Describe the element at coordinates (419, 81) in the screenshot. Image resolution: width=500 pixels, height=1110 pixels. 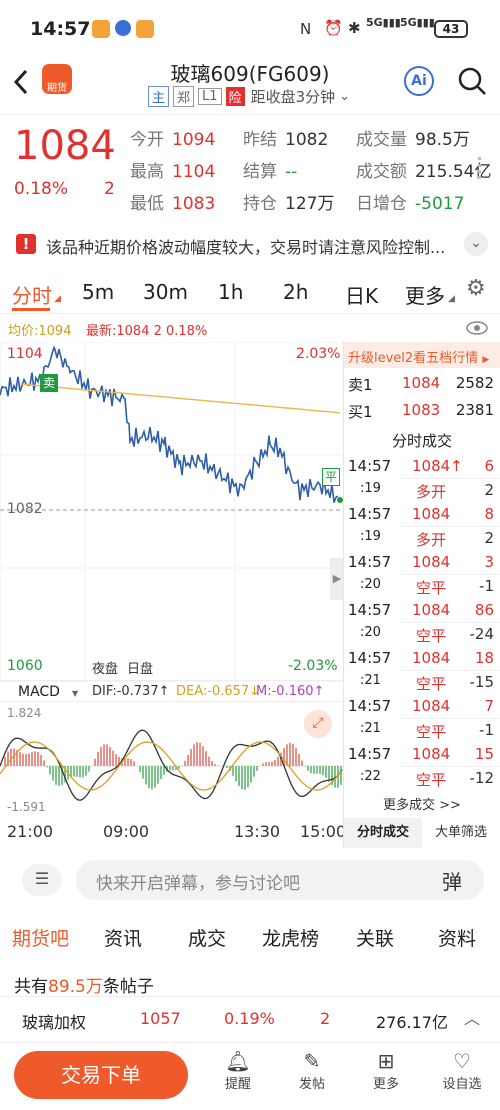
I see `ai-icon: Ai` at that location.